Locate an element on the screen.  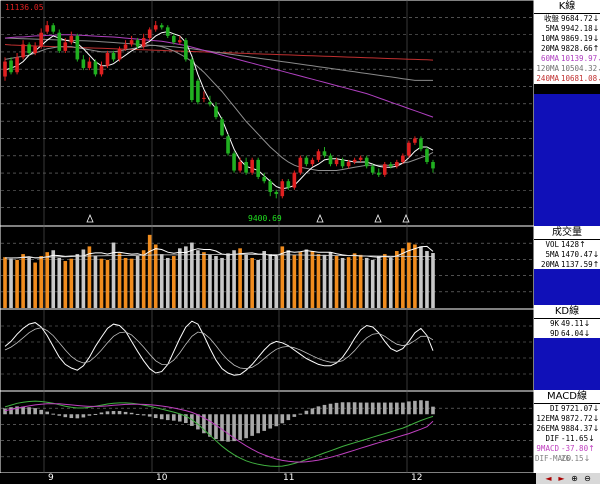
zoom-in-icon: ⊕ is located at coordinates (574, 478).